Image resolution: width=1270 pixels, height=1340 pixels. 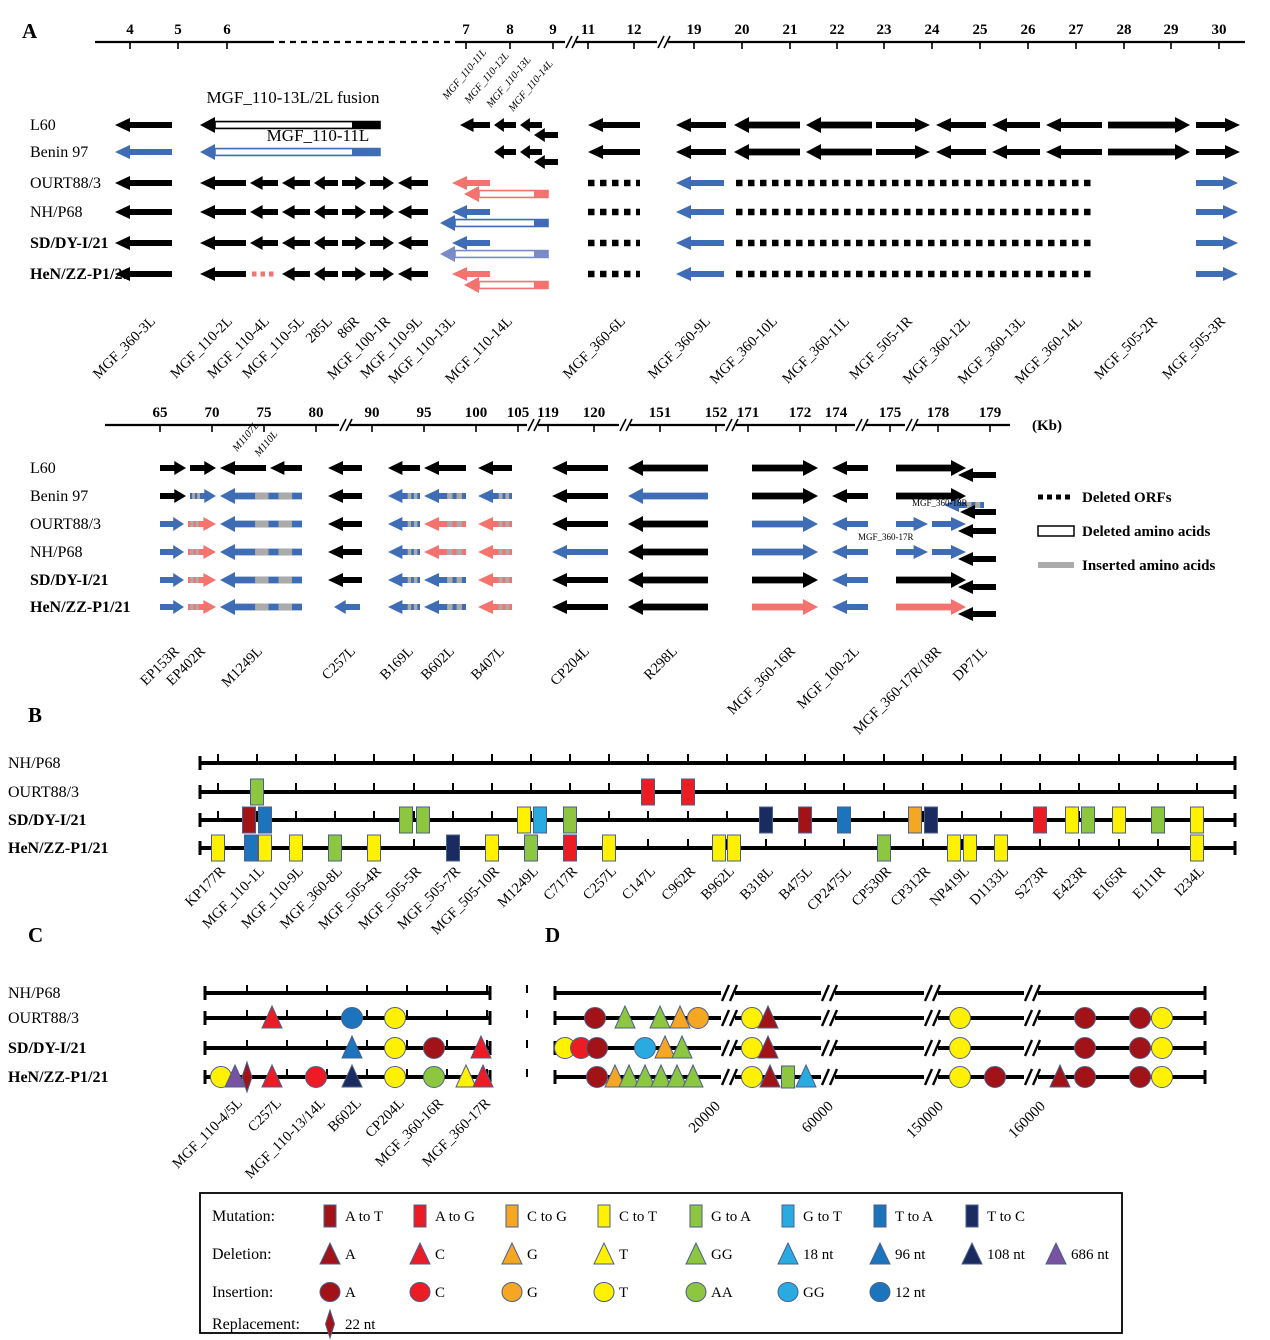 What do you see at coordinates (372, 413) in the screenshot?
I see `axis-tick-label: 90` at bounding box center [372, 413].